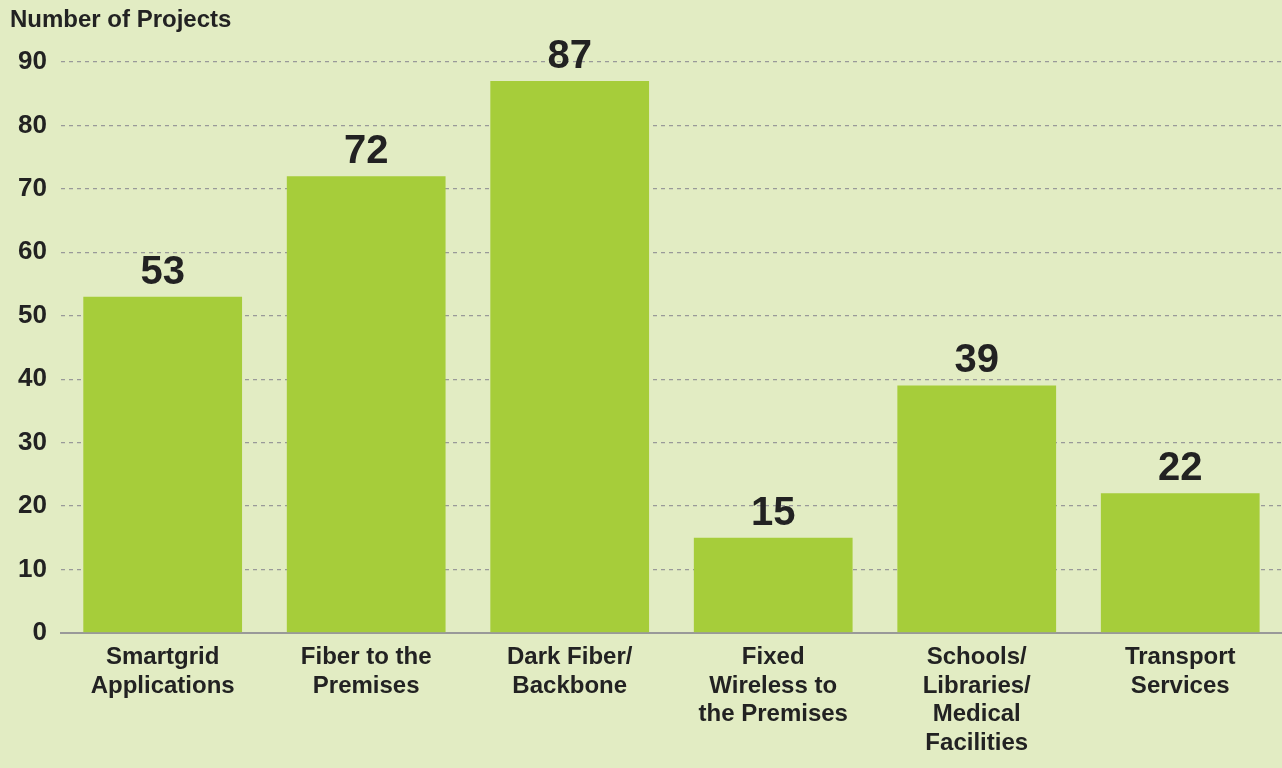  Describe the element at coordinates (366, 149) in the screenshot. I see `data-label: 72` at that location.